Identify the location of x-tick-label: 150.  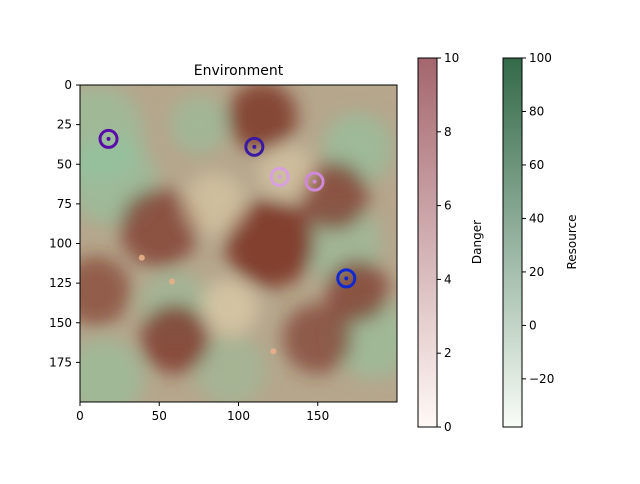
(317, 416).